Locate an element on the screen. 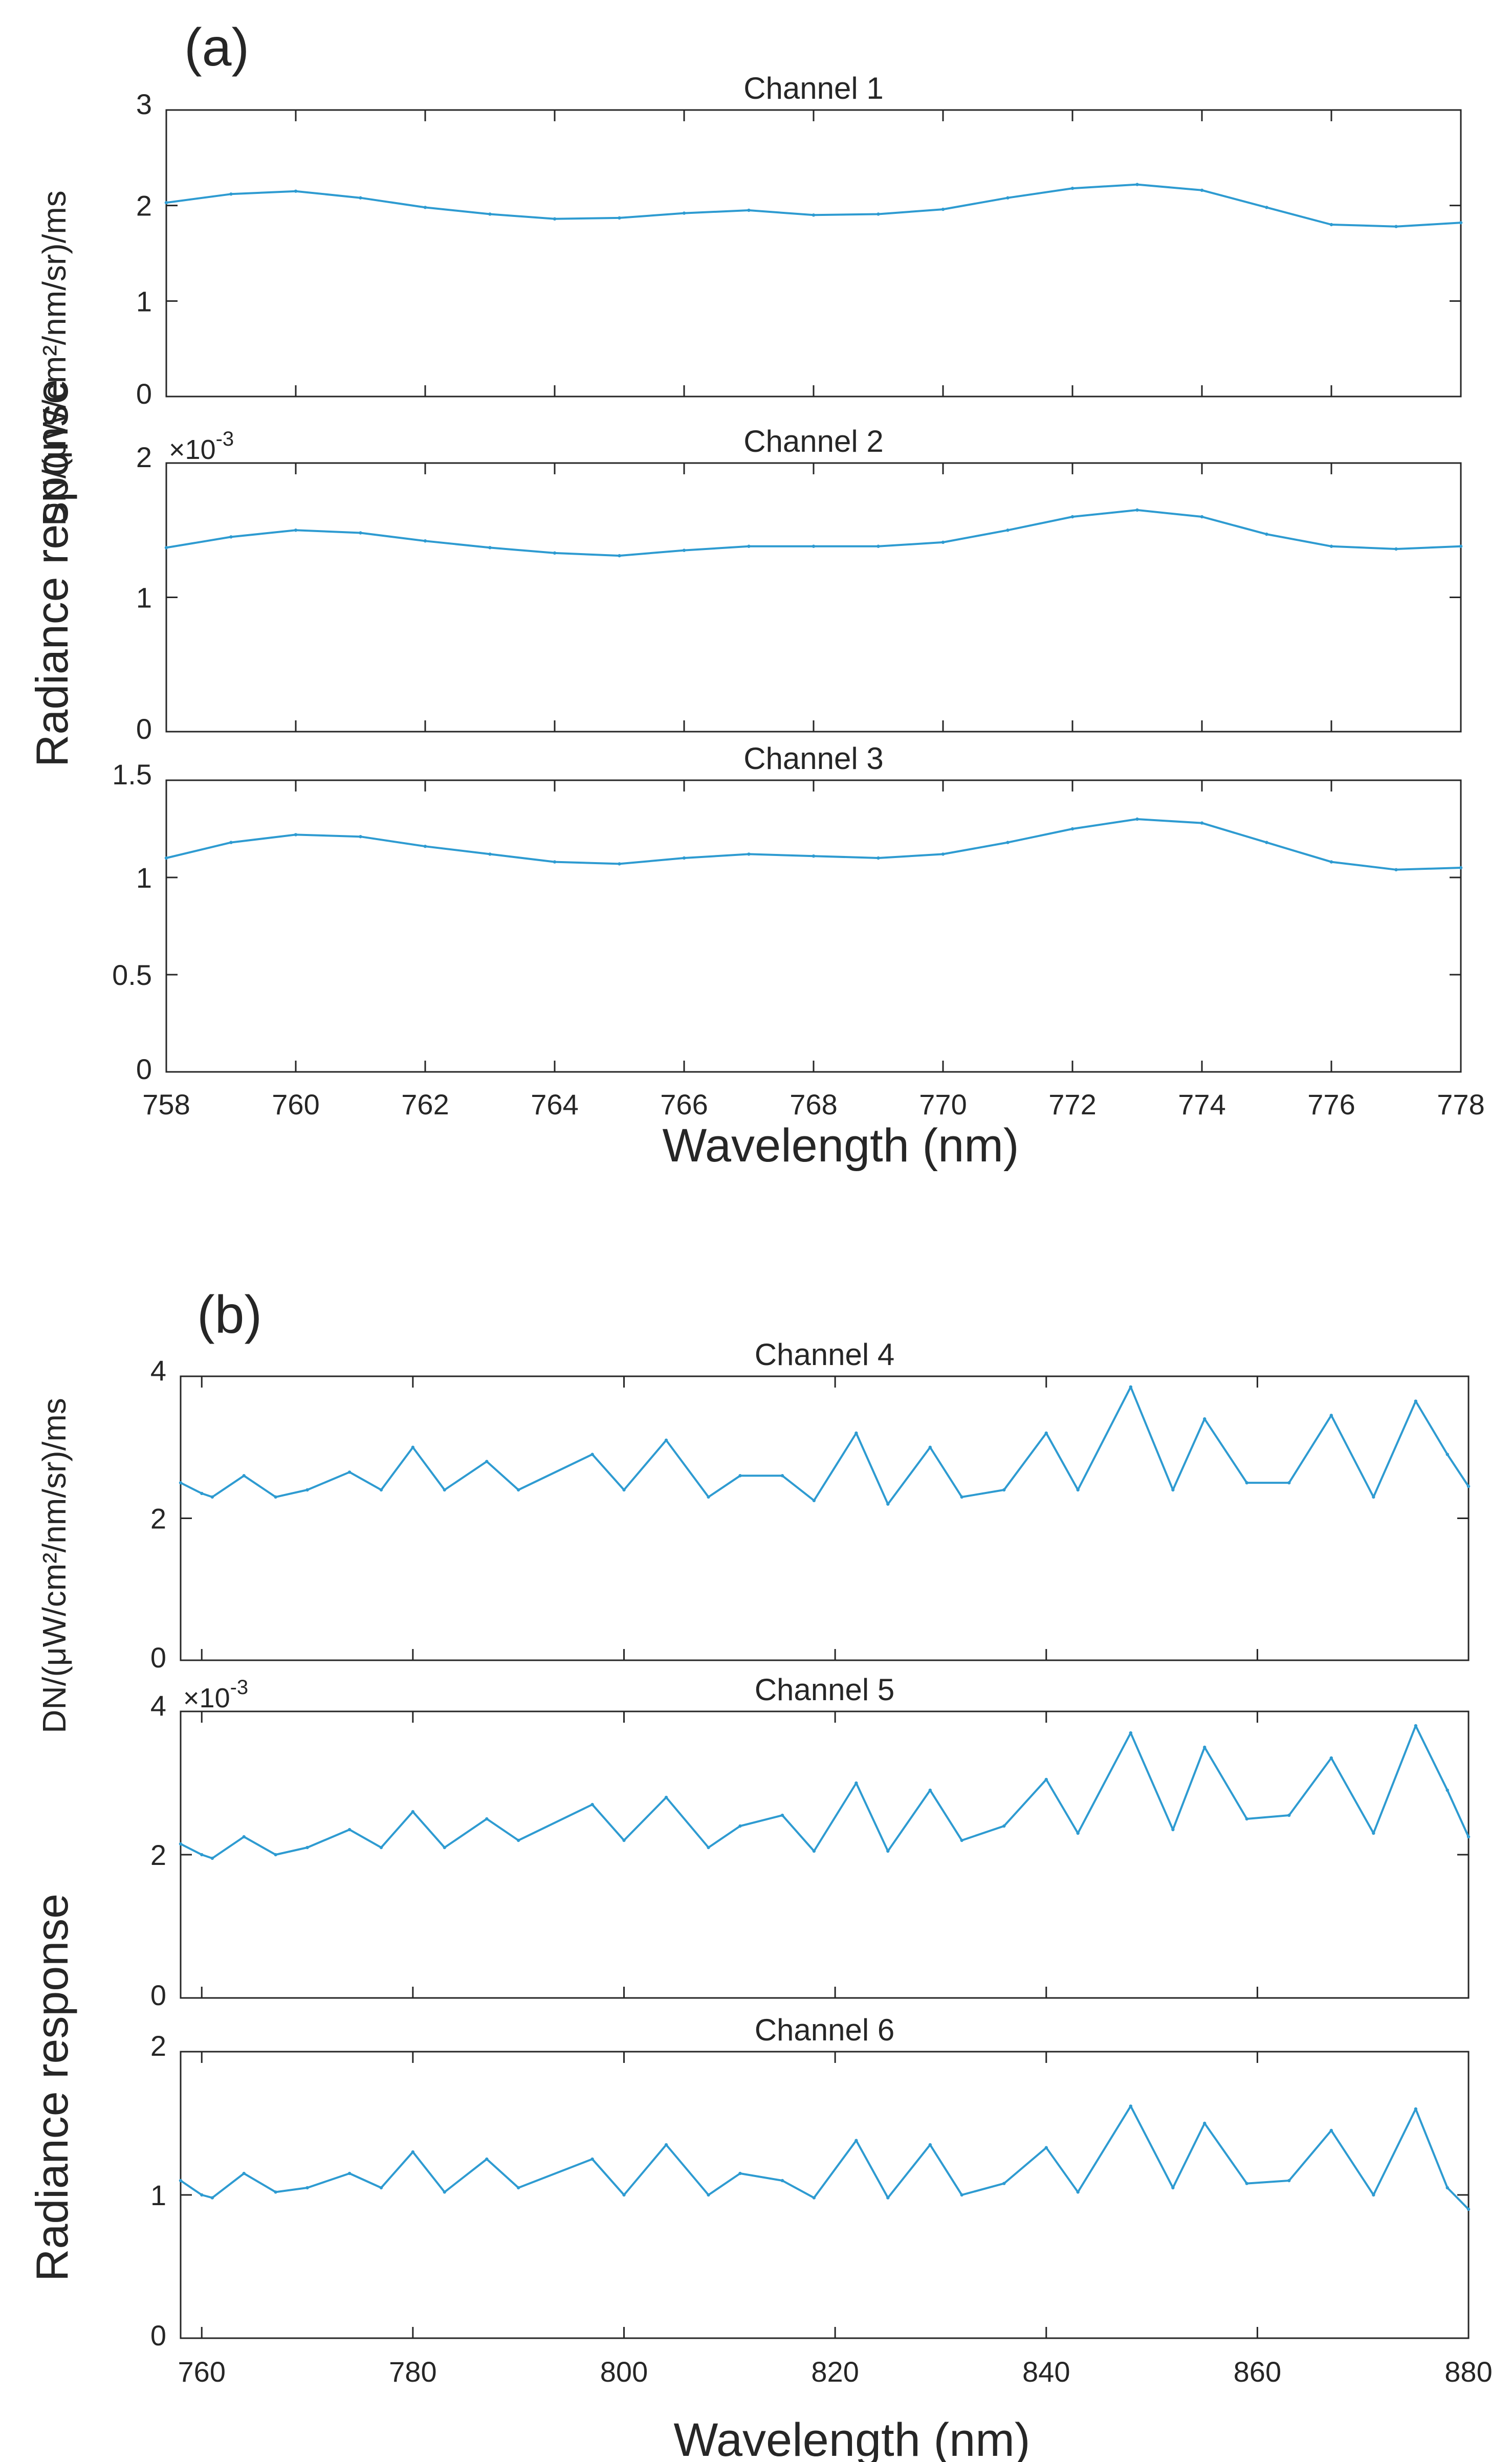  channel-4-line is located at coordinates (825, 1445).